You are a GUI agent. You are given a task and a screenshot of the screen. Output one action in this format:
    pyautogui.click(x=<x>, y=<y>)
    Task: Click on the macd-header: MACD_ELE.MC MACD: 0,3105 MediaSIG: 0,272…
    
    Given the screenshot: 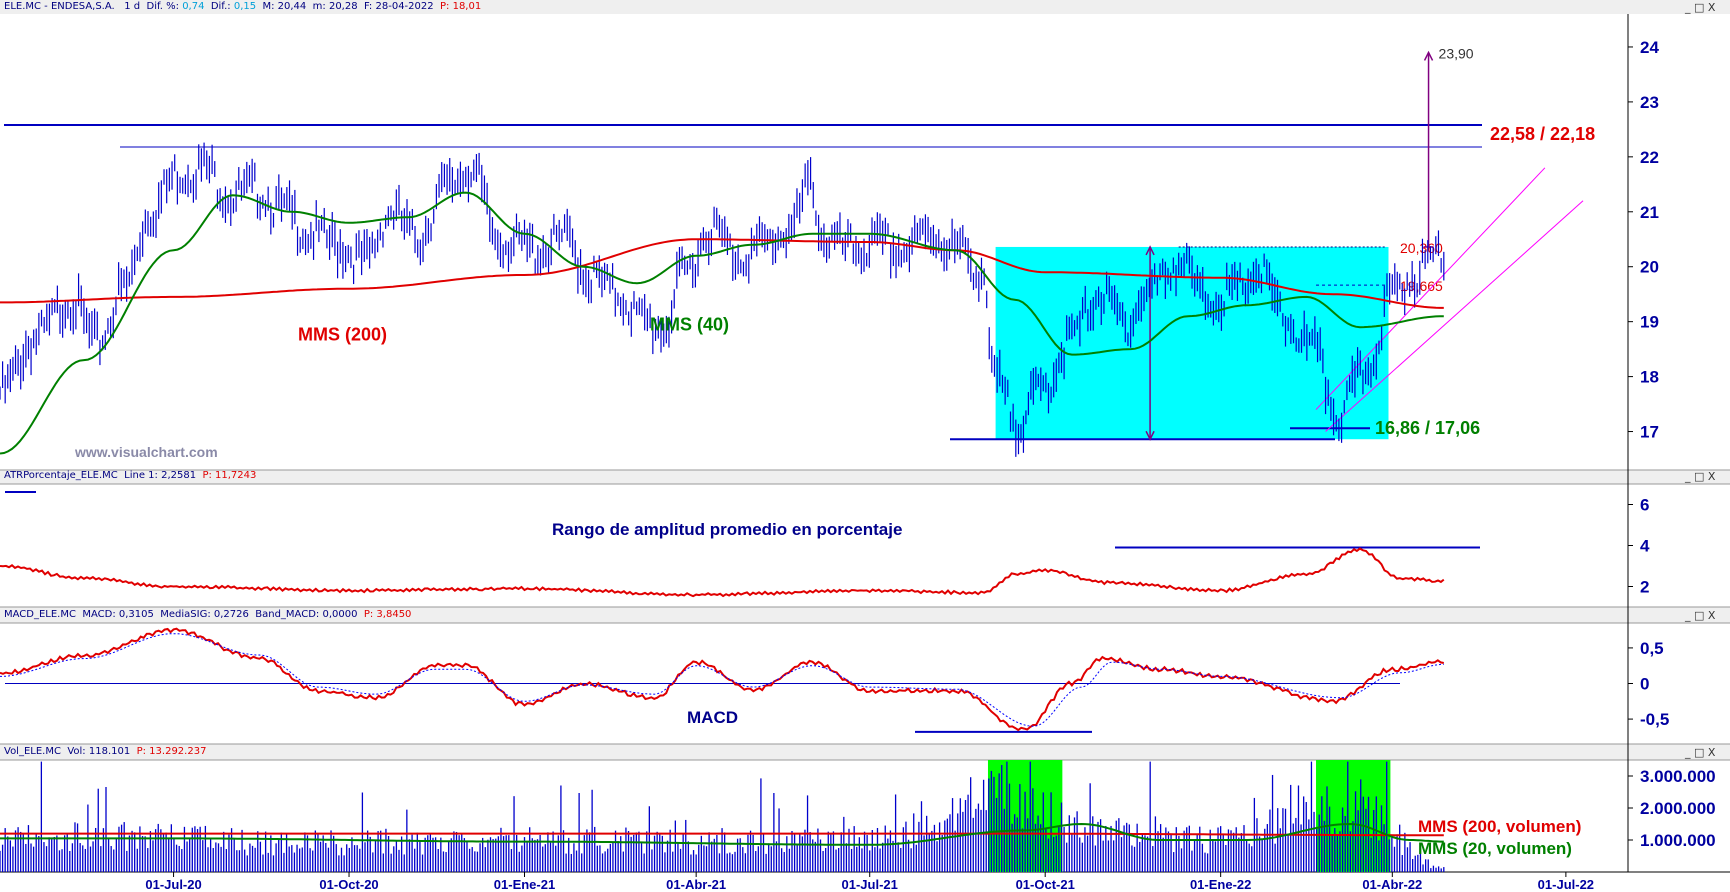 What is the action you would take?
    pyautogui.click(x=208, y=614)
    